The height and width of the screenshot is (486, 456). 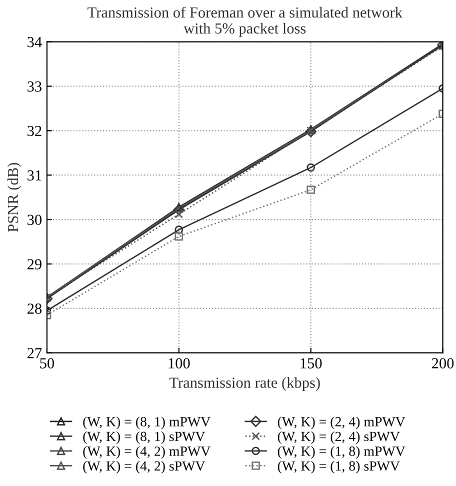 What do you see at coordinates (311, 363) in the screenshot?
I see `x-tick-label: 150` at bounding box center [311, 363].